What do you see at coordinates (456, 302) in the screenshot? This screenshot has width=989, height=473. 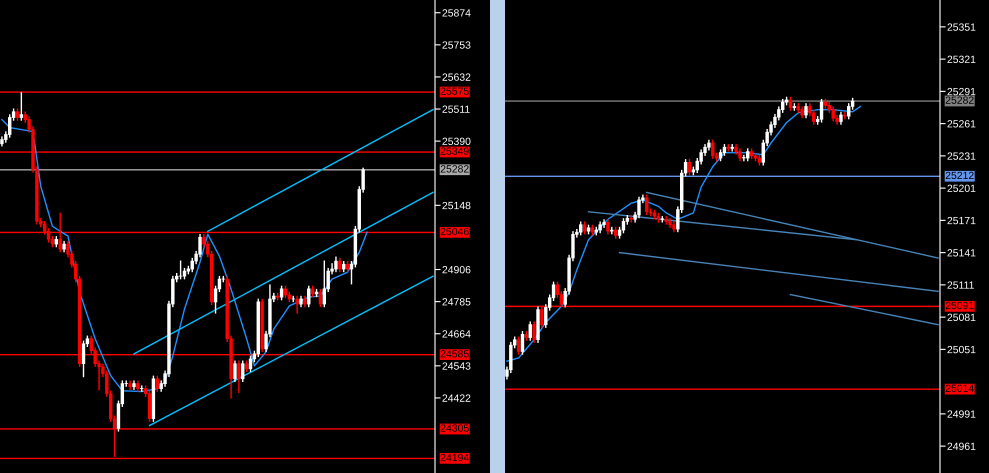 I see `y-tick-label: 24785` at bounding box center [456, 302].